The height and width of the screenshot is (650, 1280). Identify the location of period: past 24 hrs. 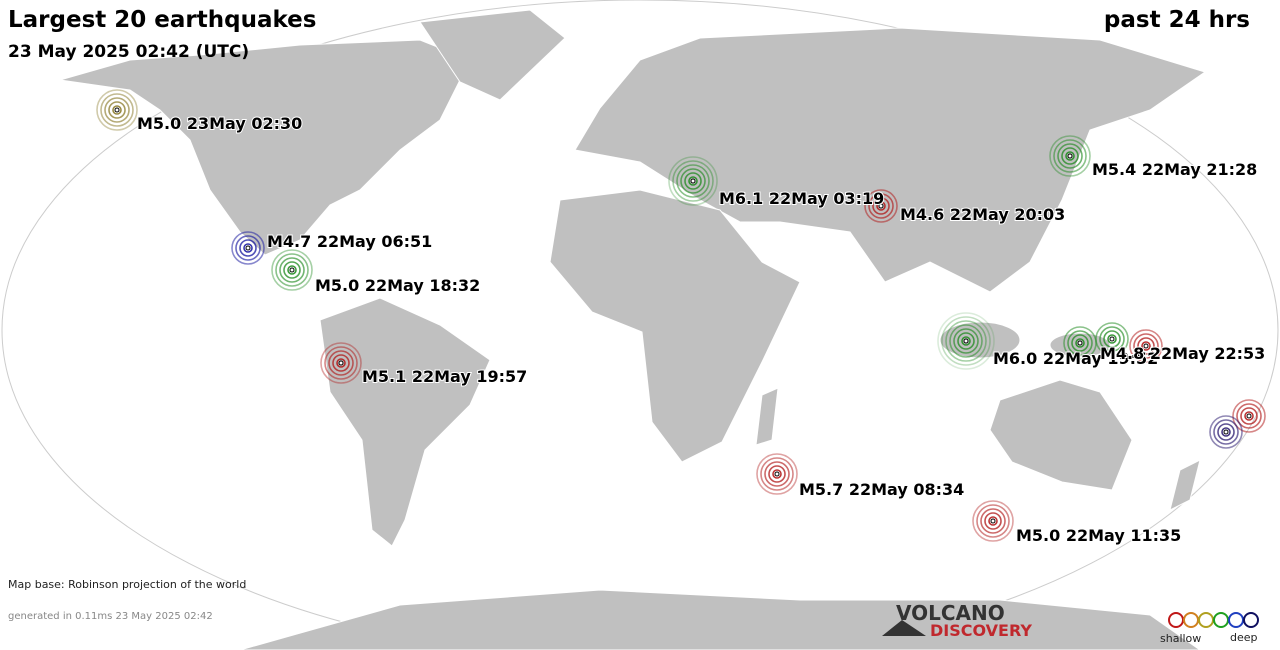
(1177, 20).